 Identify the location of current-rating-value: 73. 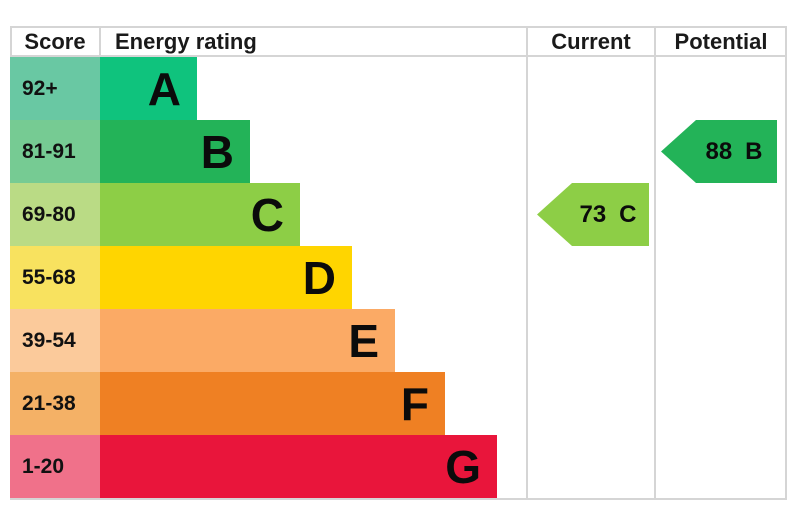
(593, 214).